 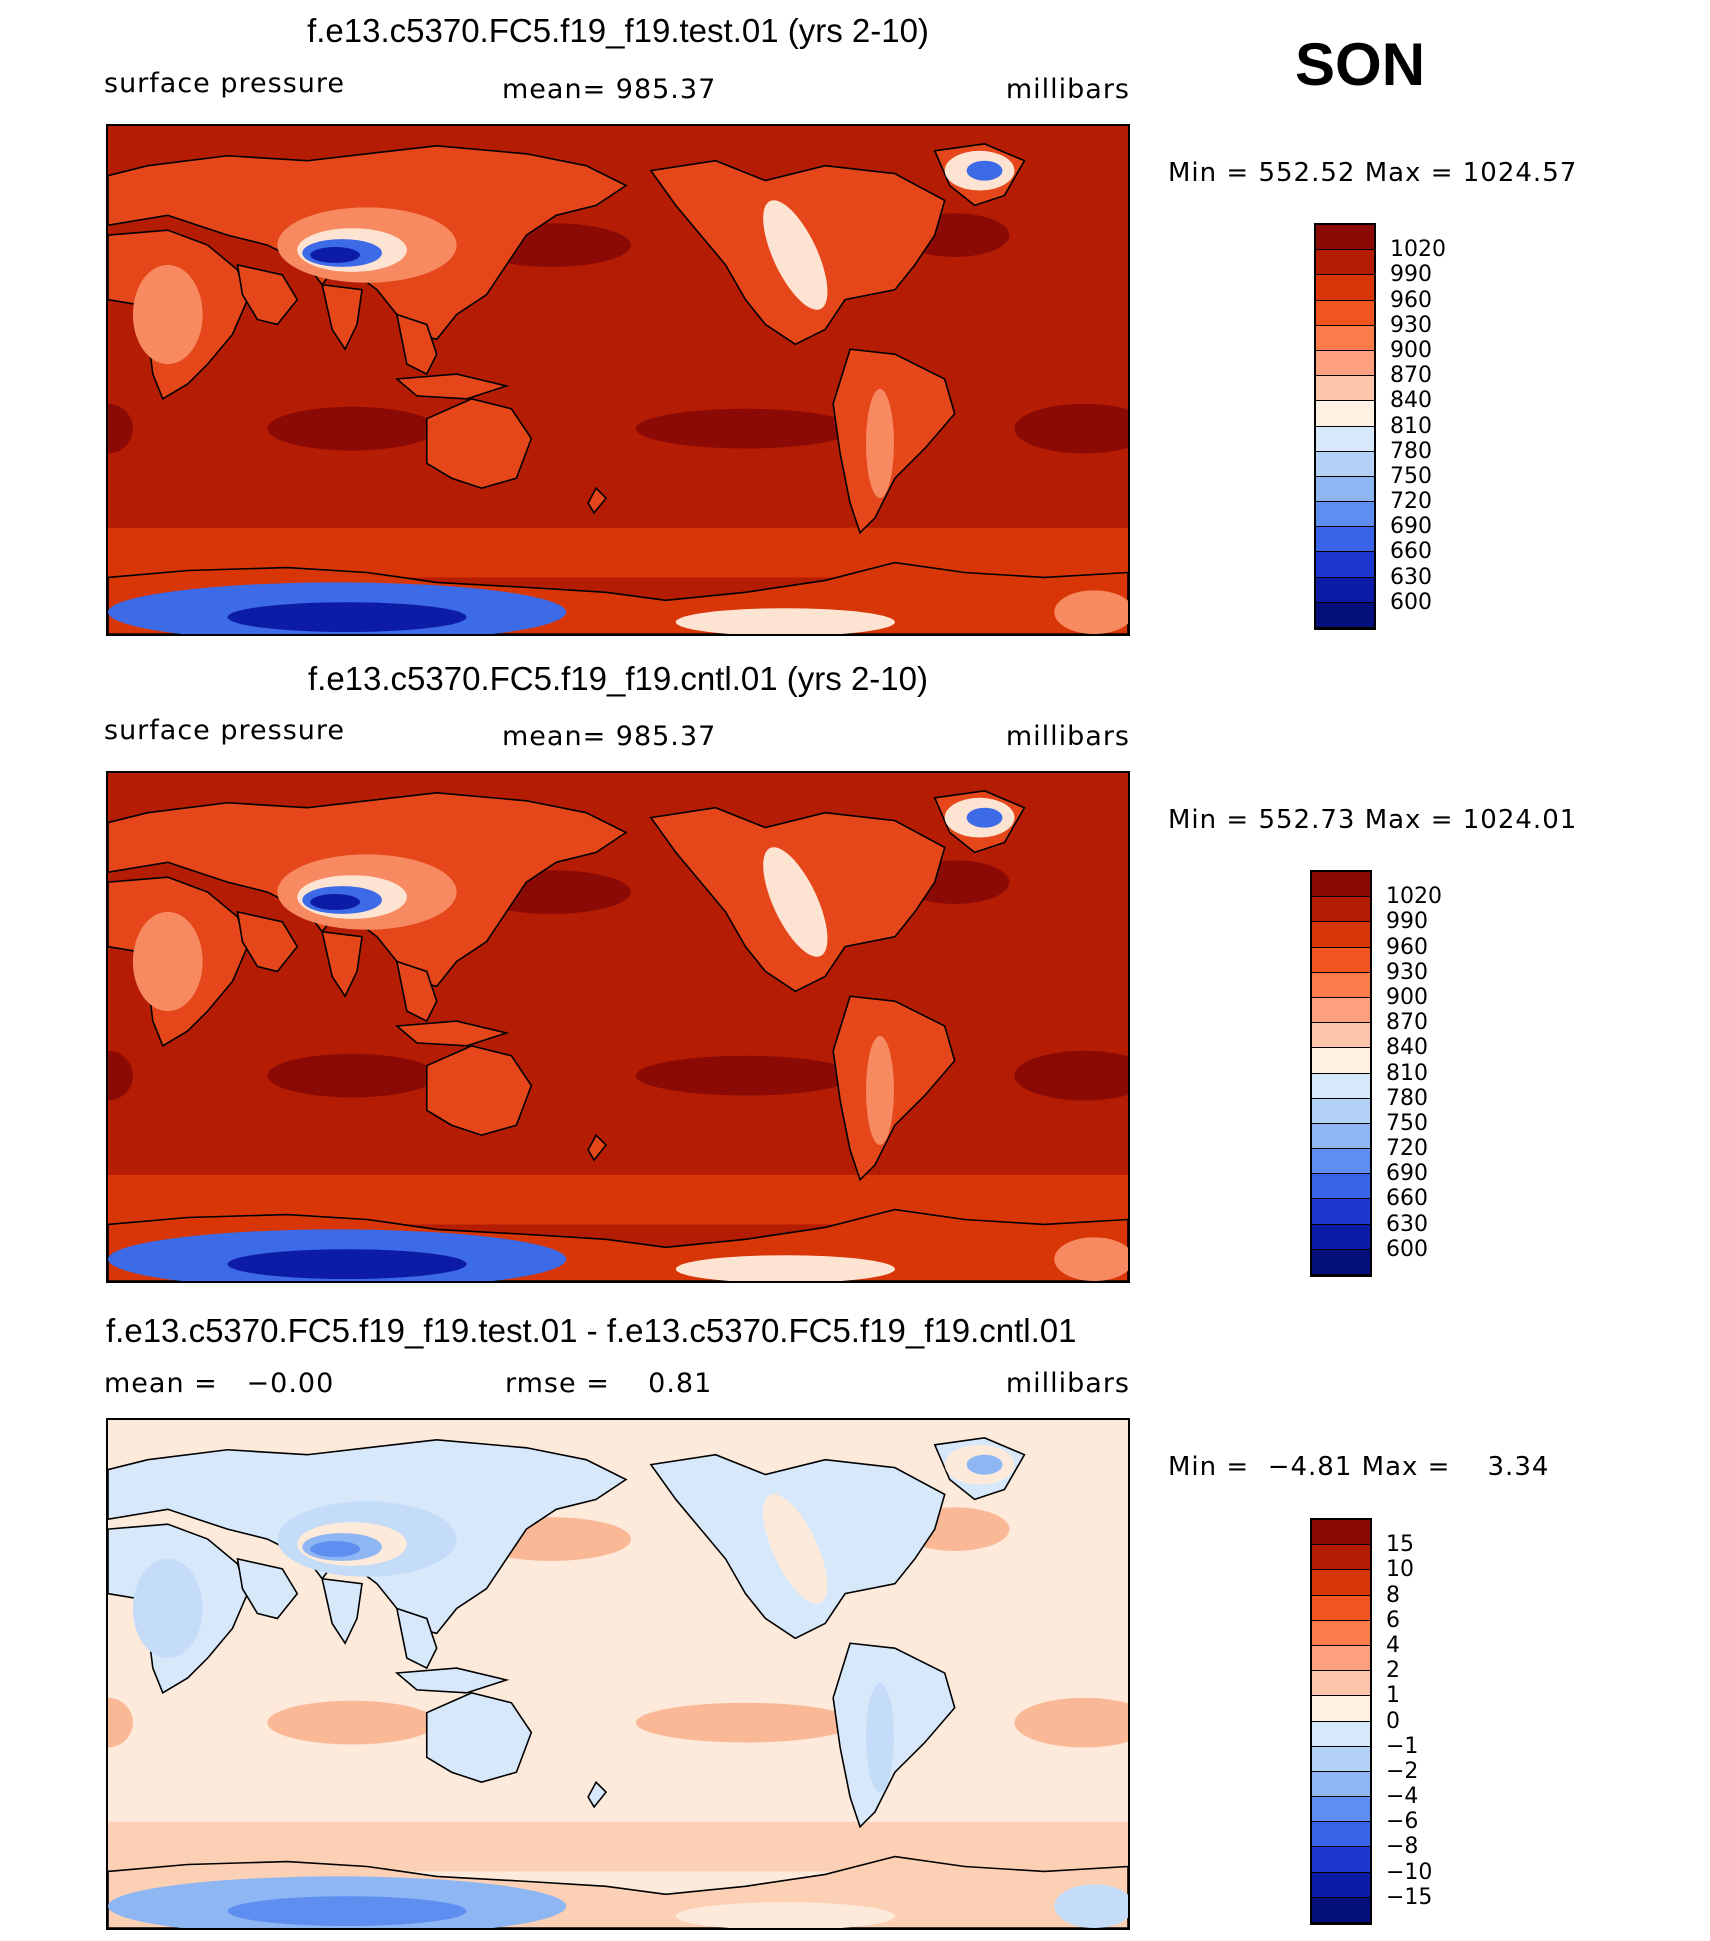 What do you see at coordinates (1411, 577) in the screenshot?
I see `colorbar-label: 630` at bounding box center [1411, 577].